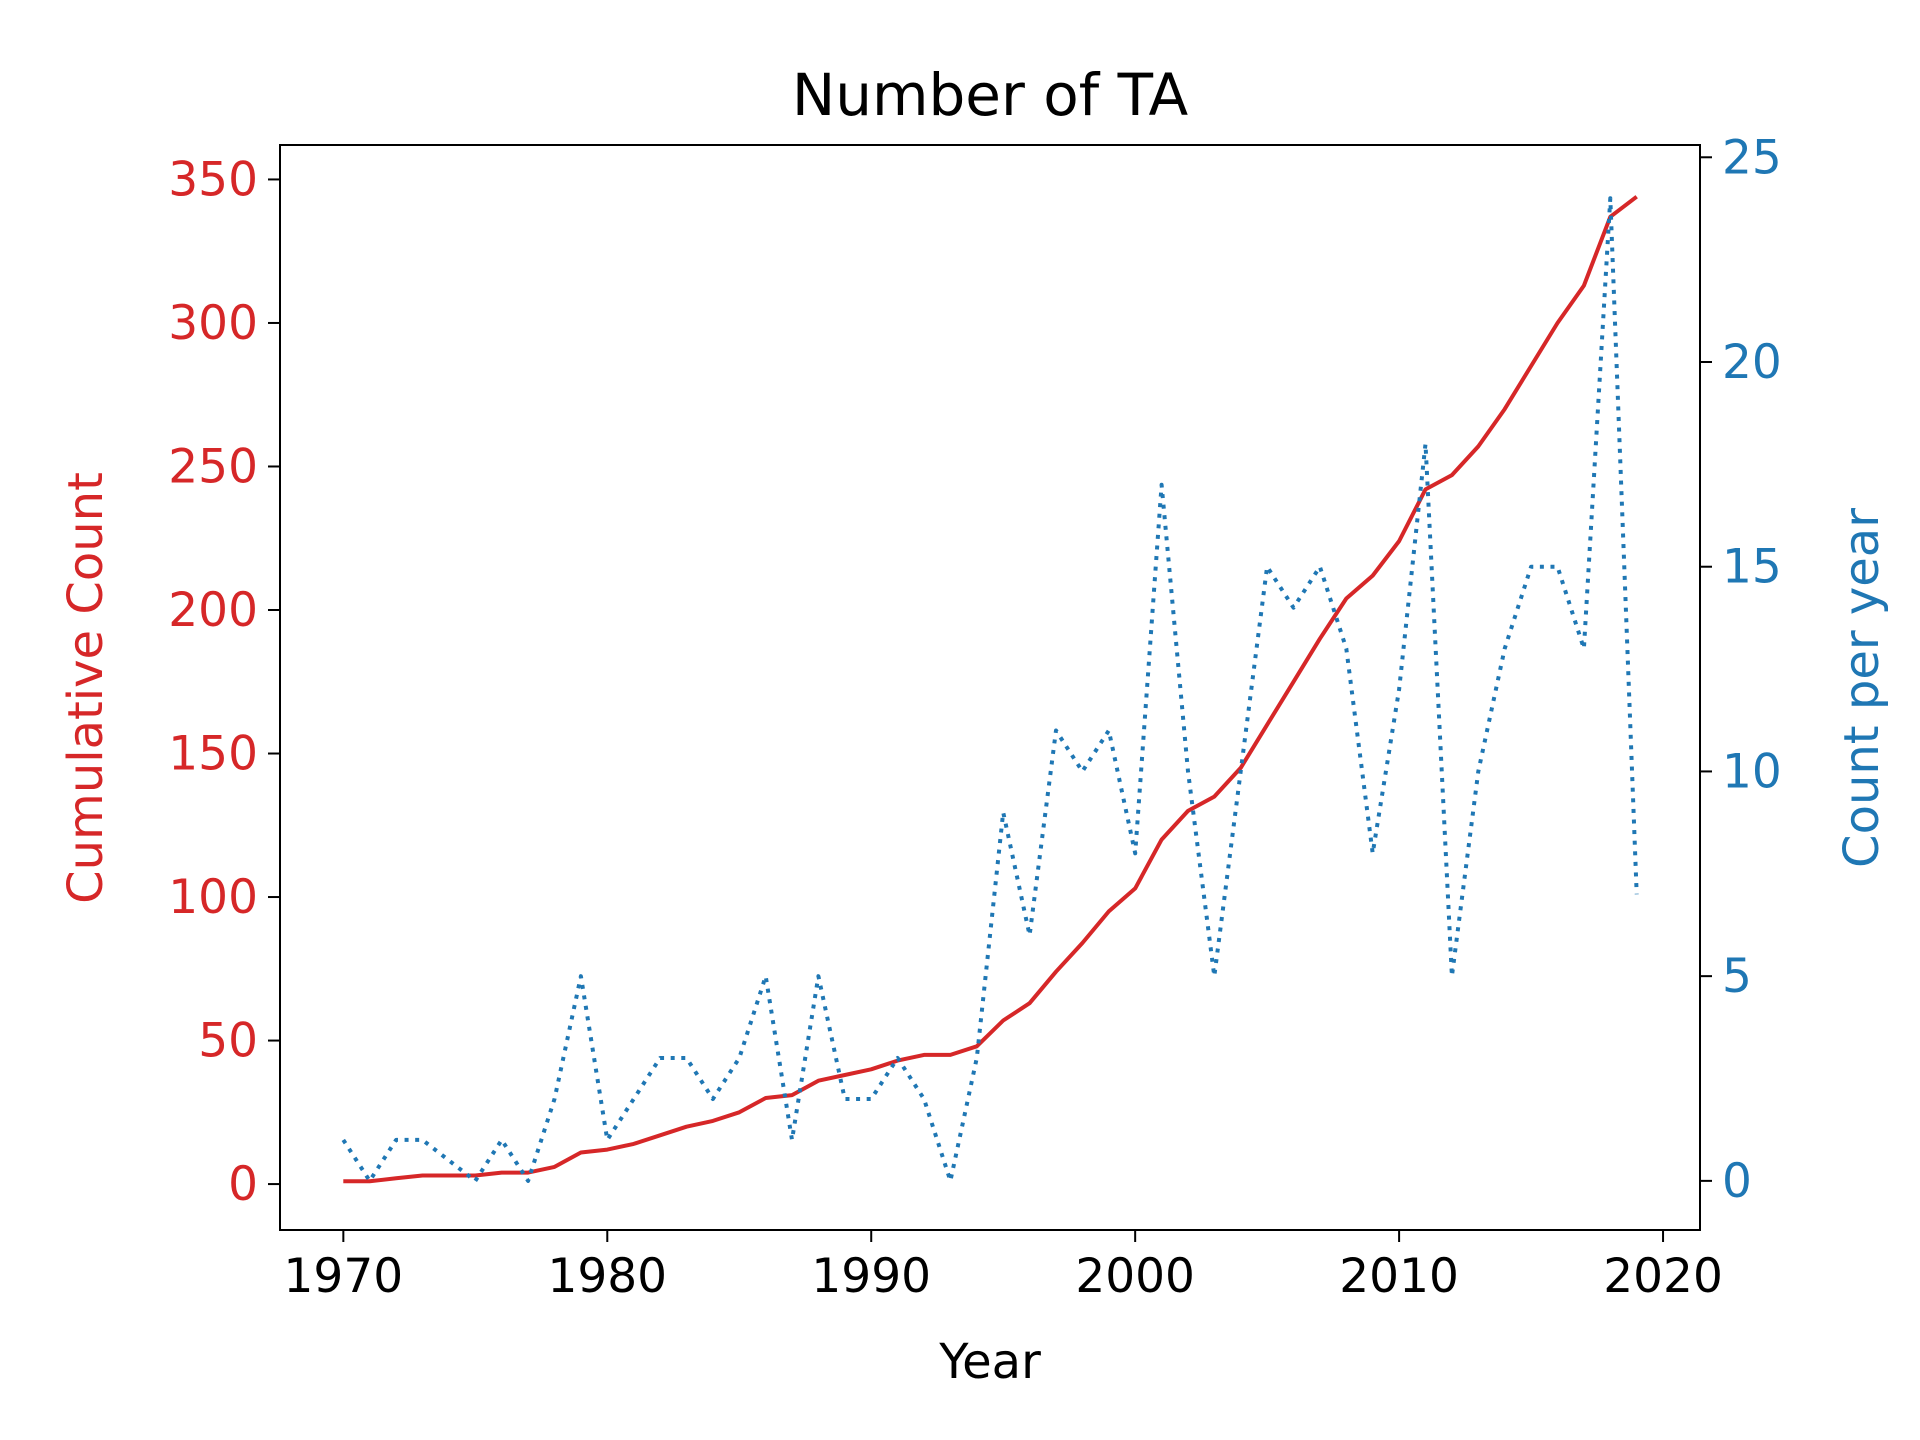  I want to click on right-y-tick-label: 25, so click(1752, 157).